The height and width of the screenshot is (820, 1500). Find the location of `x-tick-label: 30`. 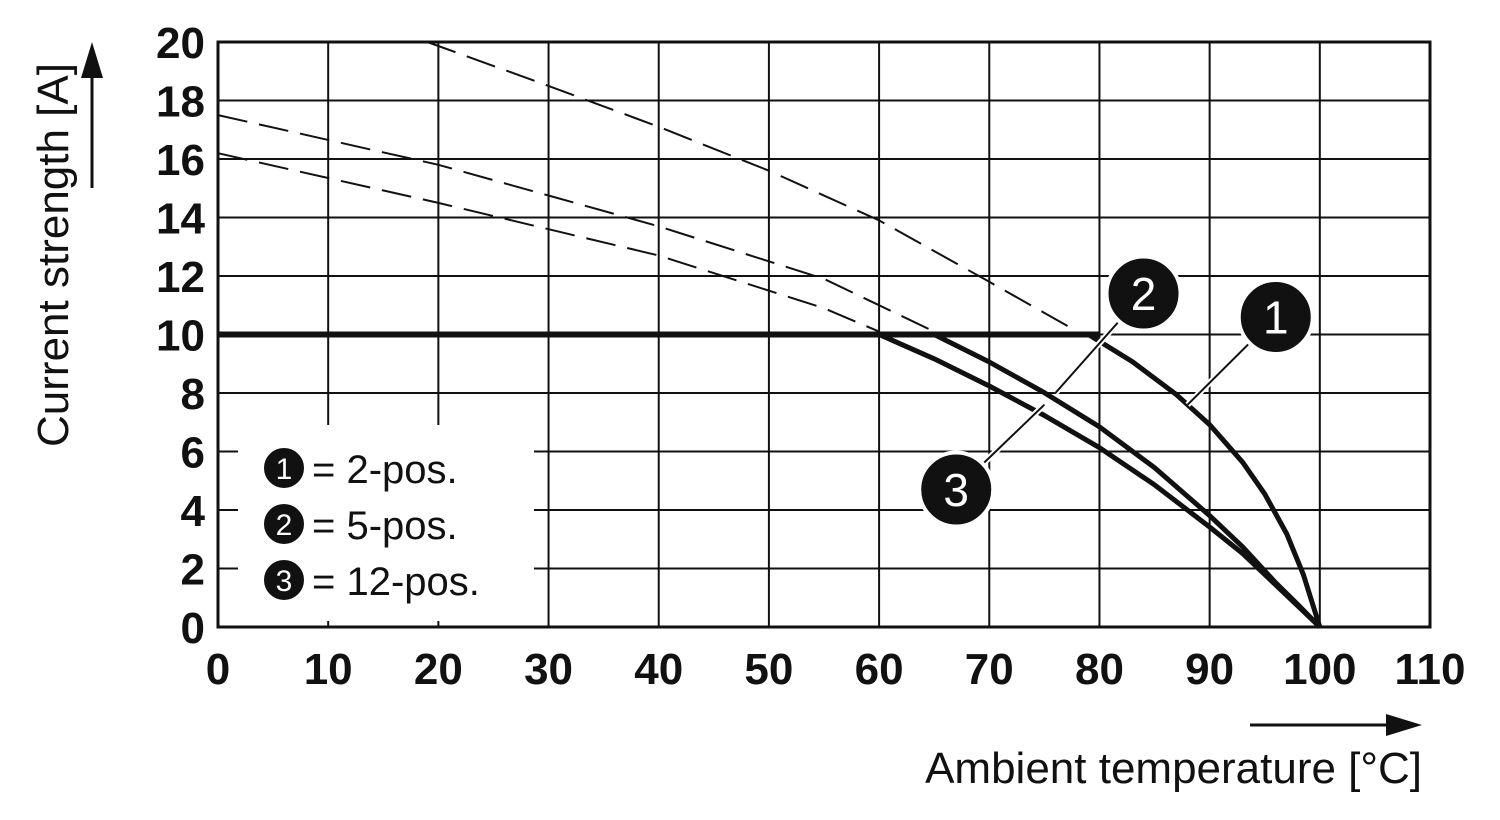

x-tick-label: 30 is located at coordinates (548, 669).